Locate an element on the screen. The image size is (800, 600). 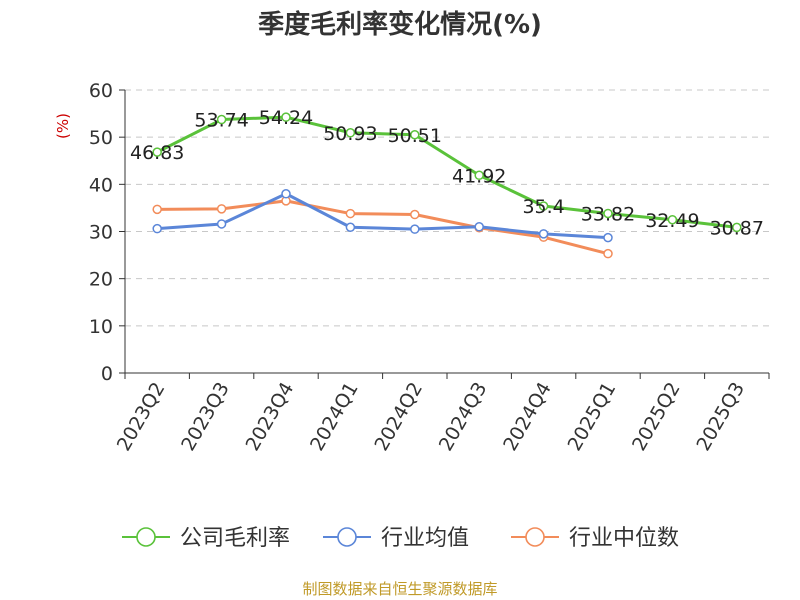
x-tick-label: 2024Q2 is located at coordinates (398, 417).